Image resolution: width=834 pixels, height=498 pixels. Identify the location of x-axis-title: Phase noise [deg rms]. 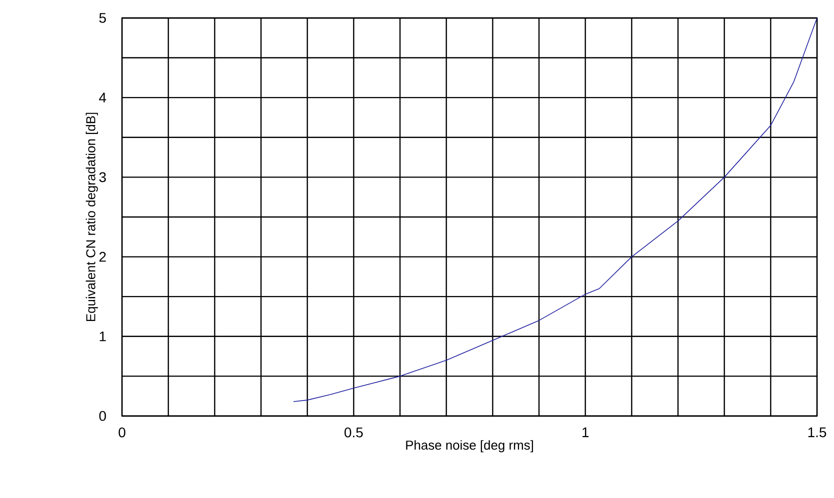
(469, 446).